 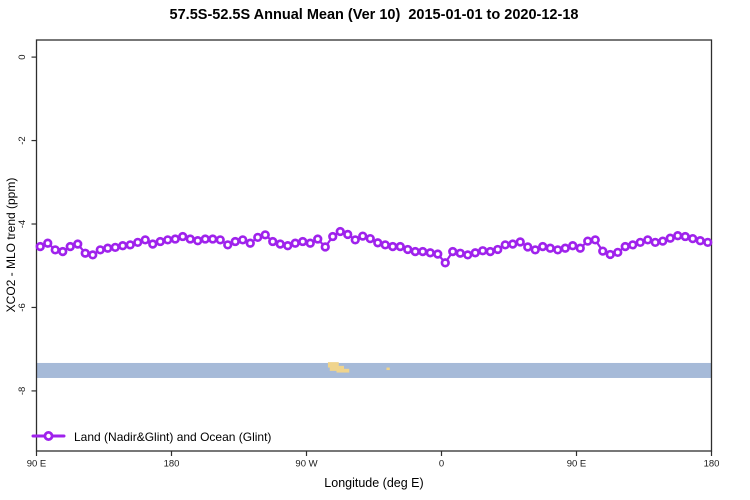 I want to click on x-tick-label: 180, so click(x=172, y=464).